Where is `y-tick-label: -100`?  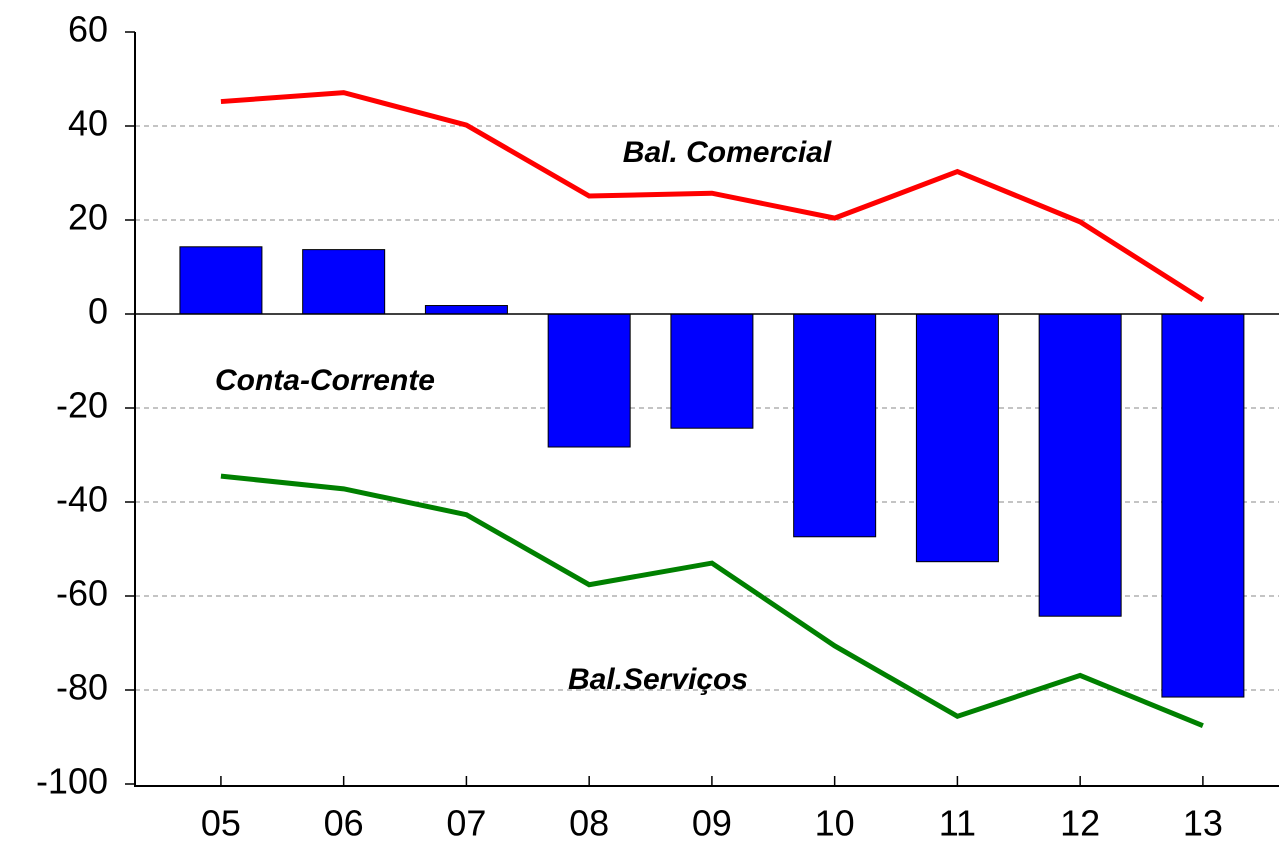 y-tick-label: -100 is located at coordinates (72, 781).